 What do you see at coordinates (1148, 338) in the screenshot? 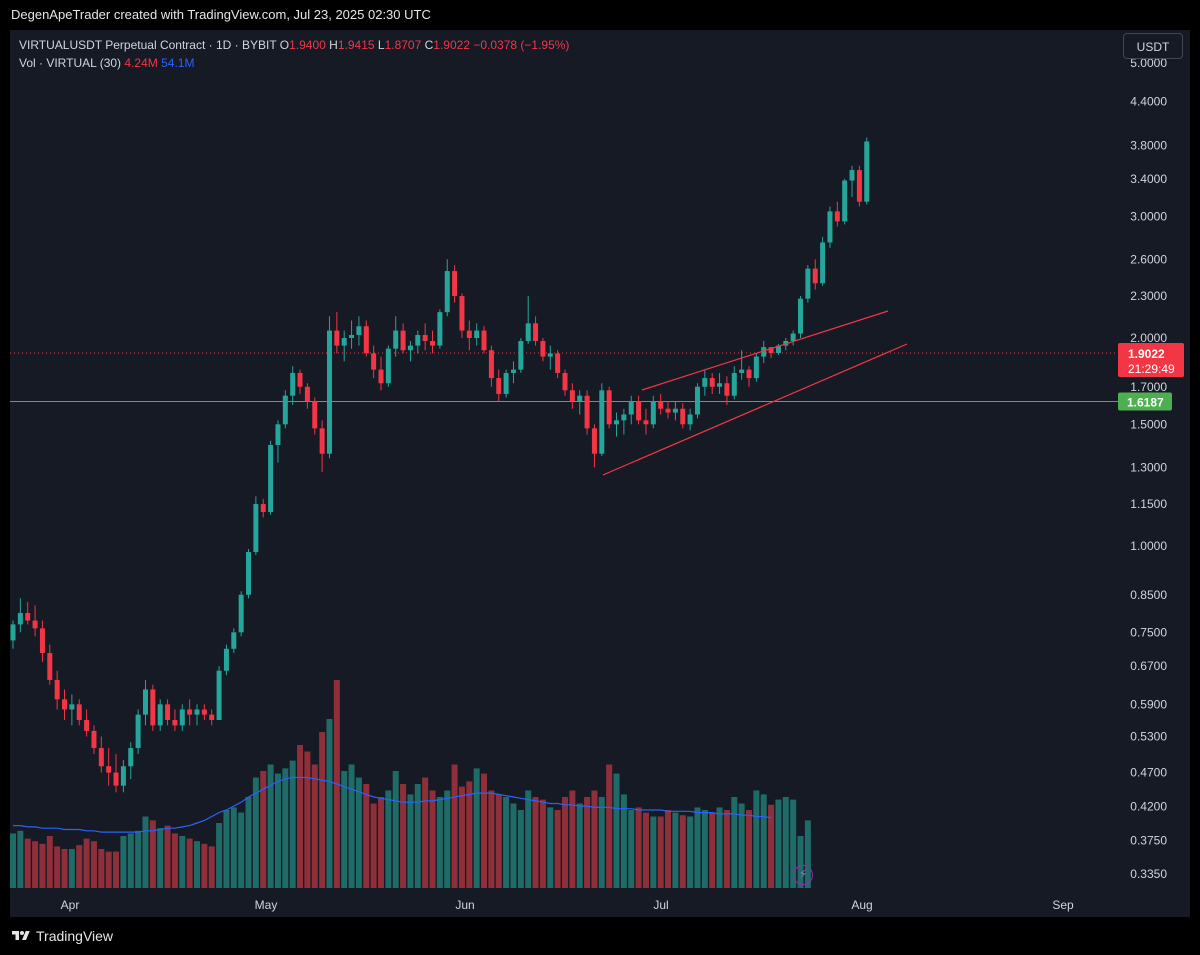
I see `y-tick-label: 2.0000` at bounding box center [1148, 338].